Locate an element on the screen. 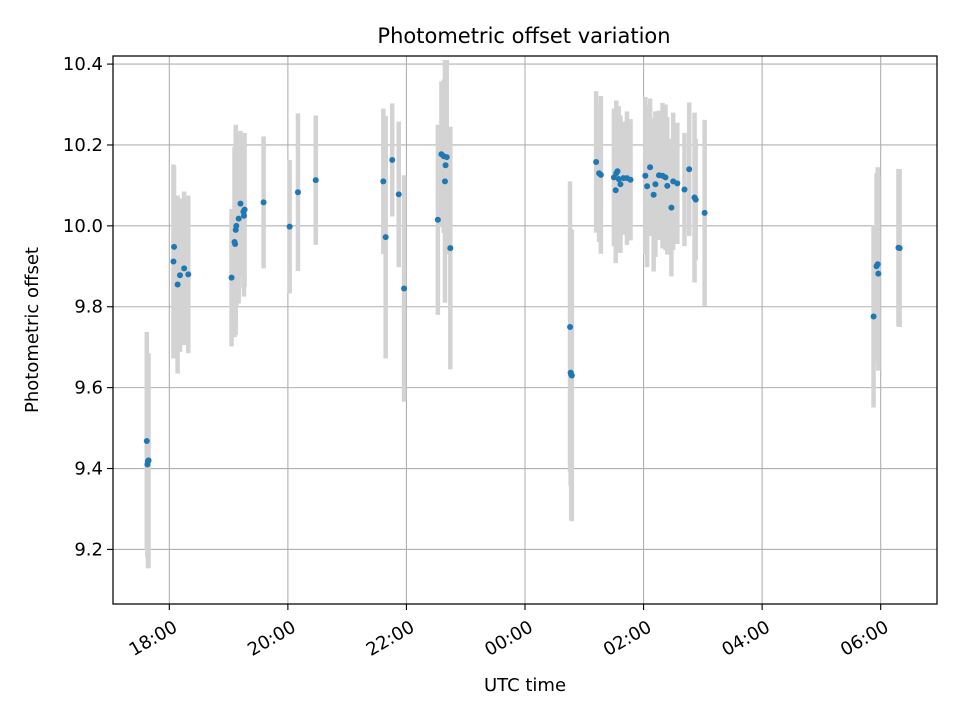  y-tick-label: 10.4 is located at coordinates (83, 64).